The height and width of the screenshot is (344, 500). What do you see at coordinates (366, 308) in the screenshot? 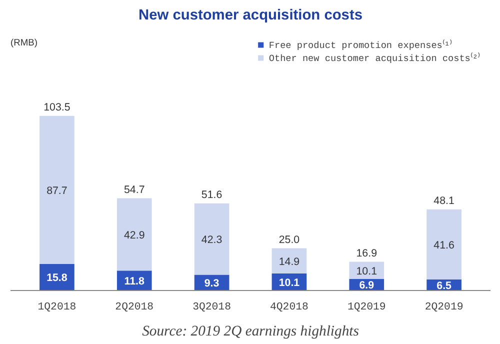
I see `x-tick-label: 1Q2019` at bounding box center [366, 308].